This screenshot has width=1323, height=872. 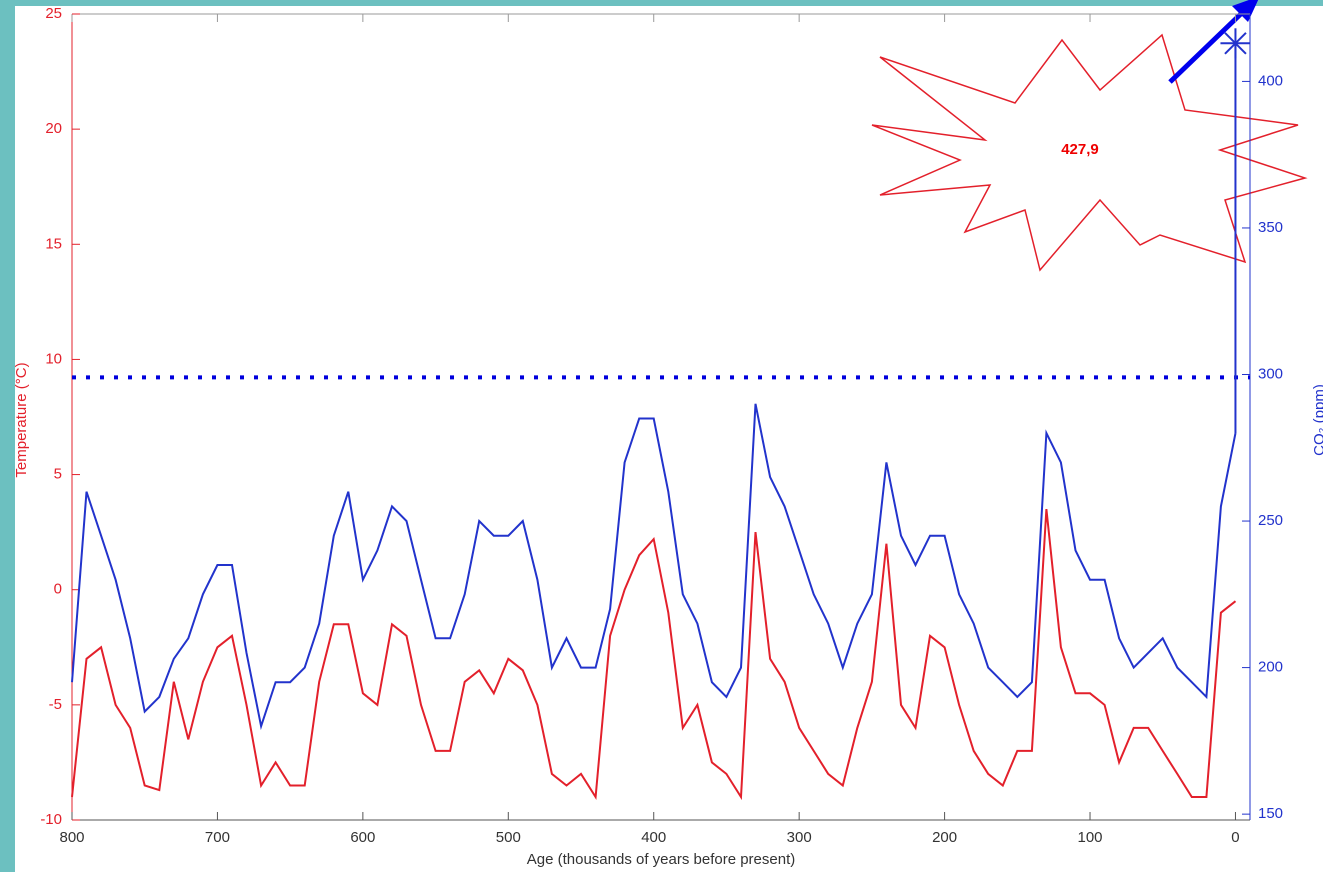 What do you see at coordinates (1270, 80) in the screenshot?
I see `y2-tick-label: 400` at bounding box center [1270, 80].